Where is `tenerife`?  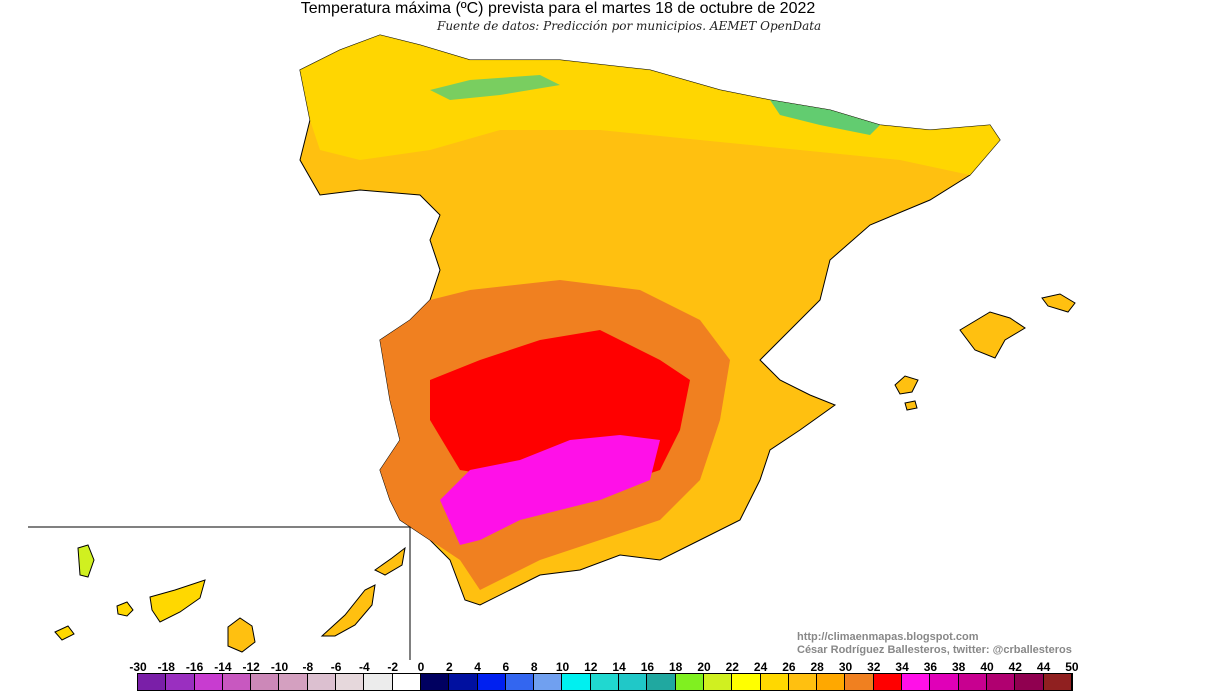
tenerife is located at coordinates (177, 601).